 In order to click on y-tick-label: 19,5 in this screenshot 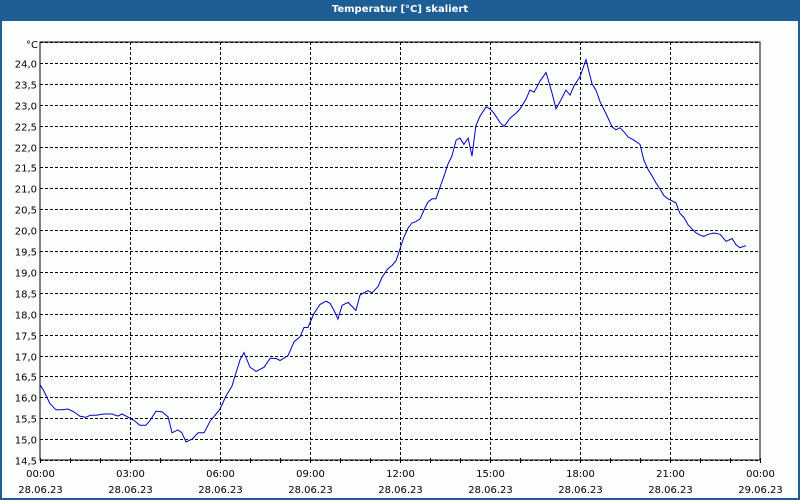, I will do `click(26, 253)`.